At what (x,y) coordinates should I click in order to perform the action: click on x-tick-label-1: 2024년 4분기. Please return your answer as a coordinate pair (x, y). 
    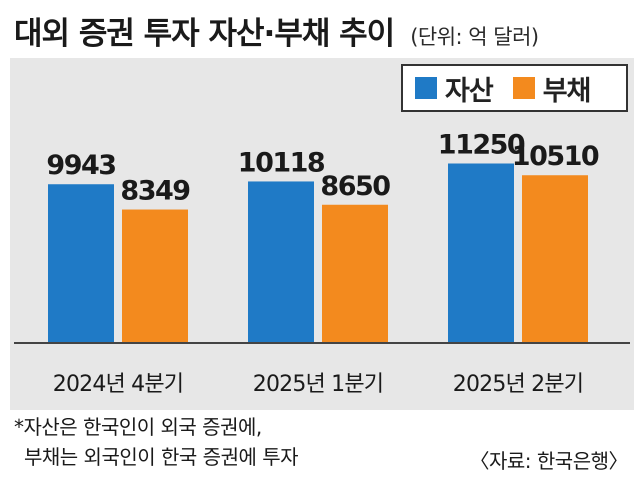
    Looking at the image, I should click on (118, 384).